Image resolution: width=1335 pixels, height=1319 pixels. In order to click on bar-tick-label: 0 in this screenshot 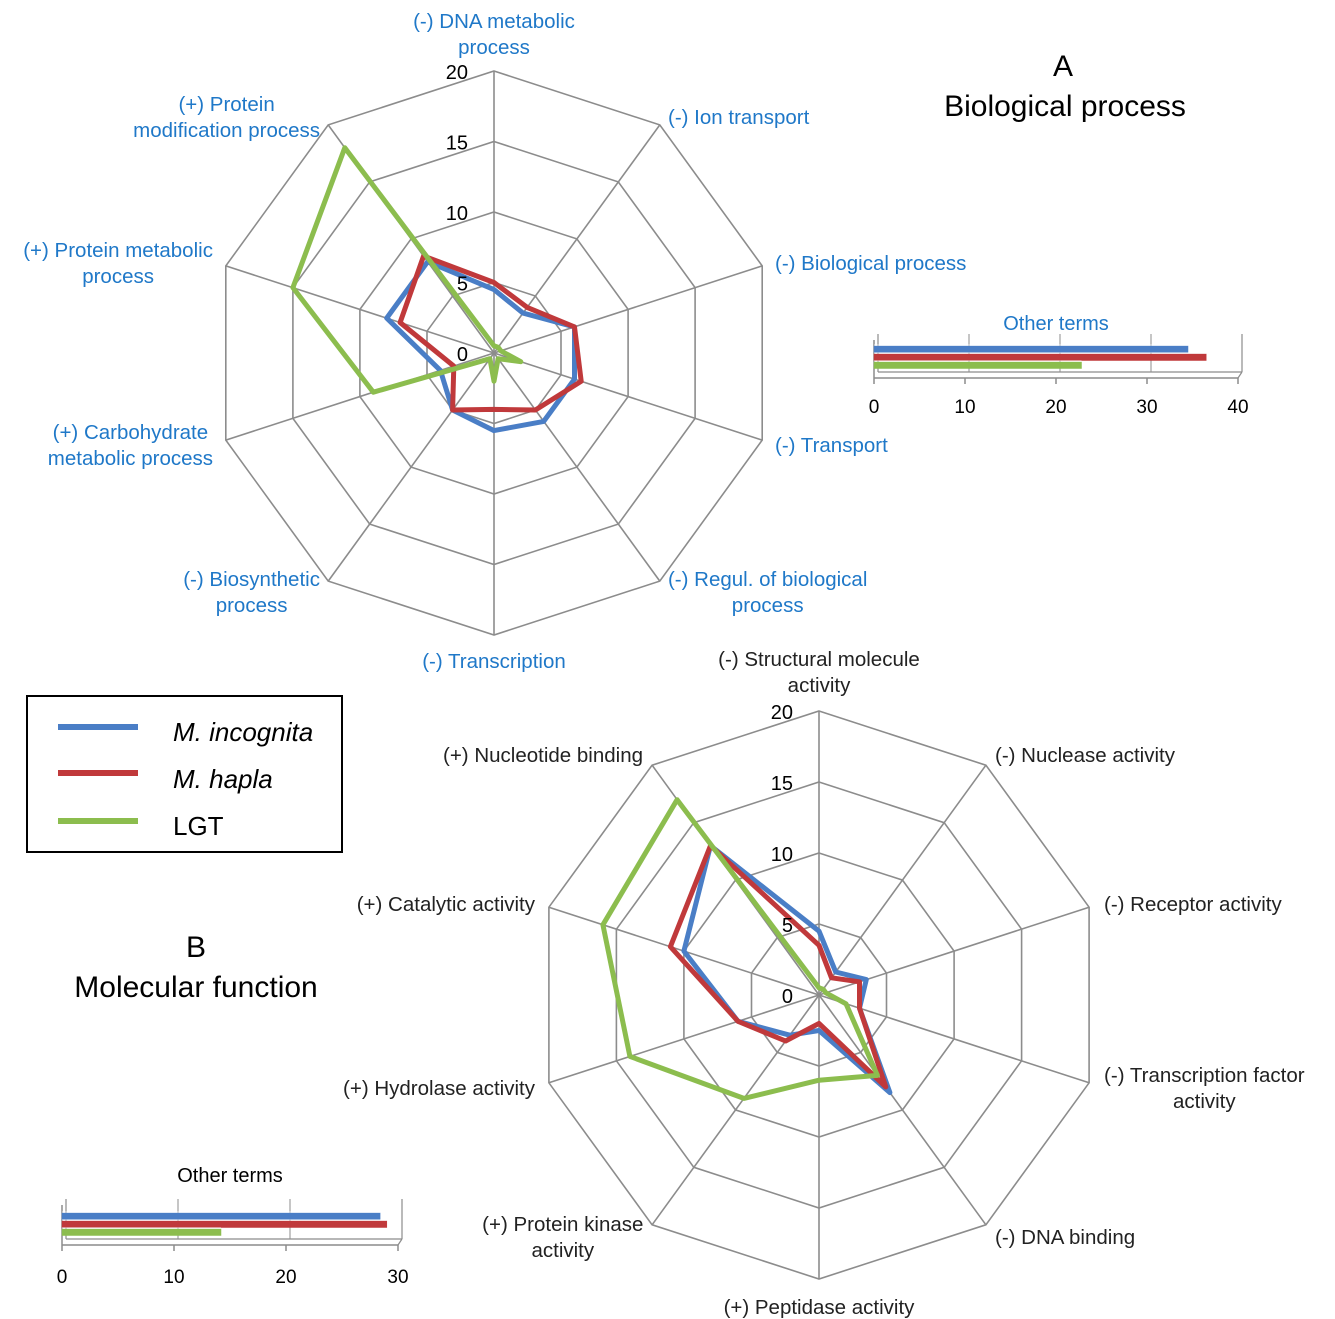, I will do `click(62, 1277)`.